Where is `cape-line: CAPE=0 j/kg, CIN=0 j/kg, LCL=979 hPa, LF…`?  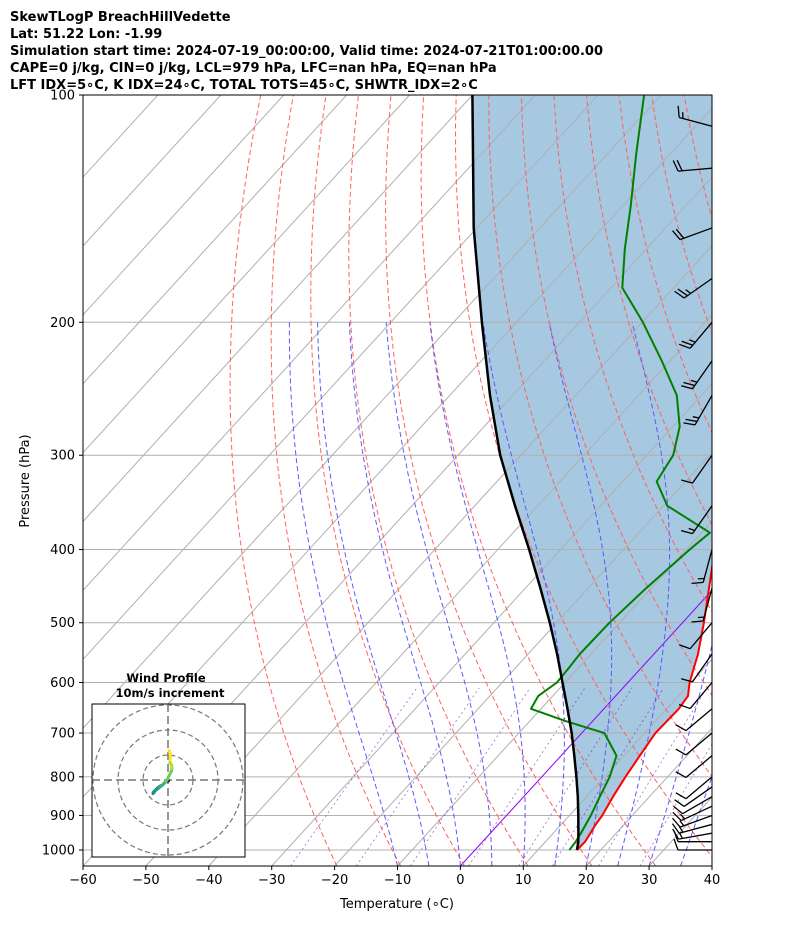
cape-line: CAPE=0 j/kg, CIN=0 j/kg, LCL=979 hPa, LF… is located at coordinates (253, 68).